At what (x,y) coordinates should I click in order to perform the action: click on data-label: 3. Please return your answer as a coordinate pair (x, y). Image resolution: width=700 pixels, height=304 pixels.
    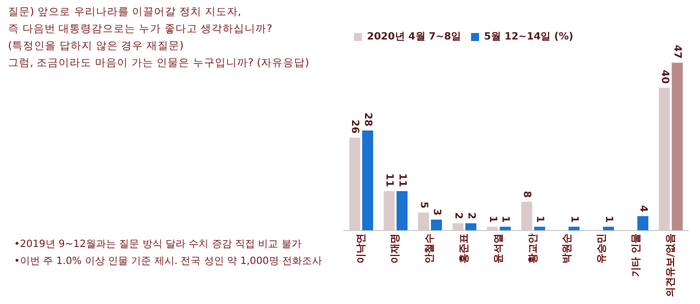
    Looking at the image, I should click on (436, 212).